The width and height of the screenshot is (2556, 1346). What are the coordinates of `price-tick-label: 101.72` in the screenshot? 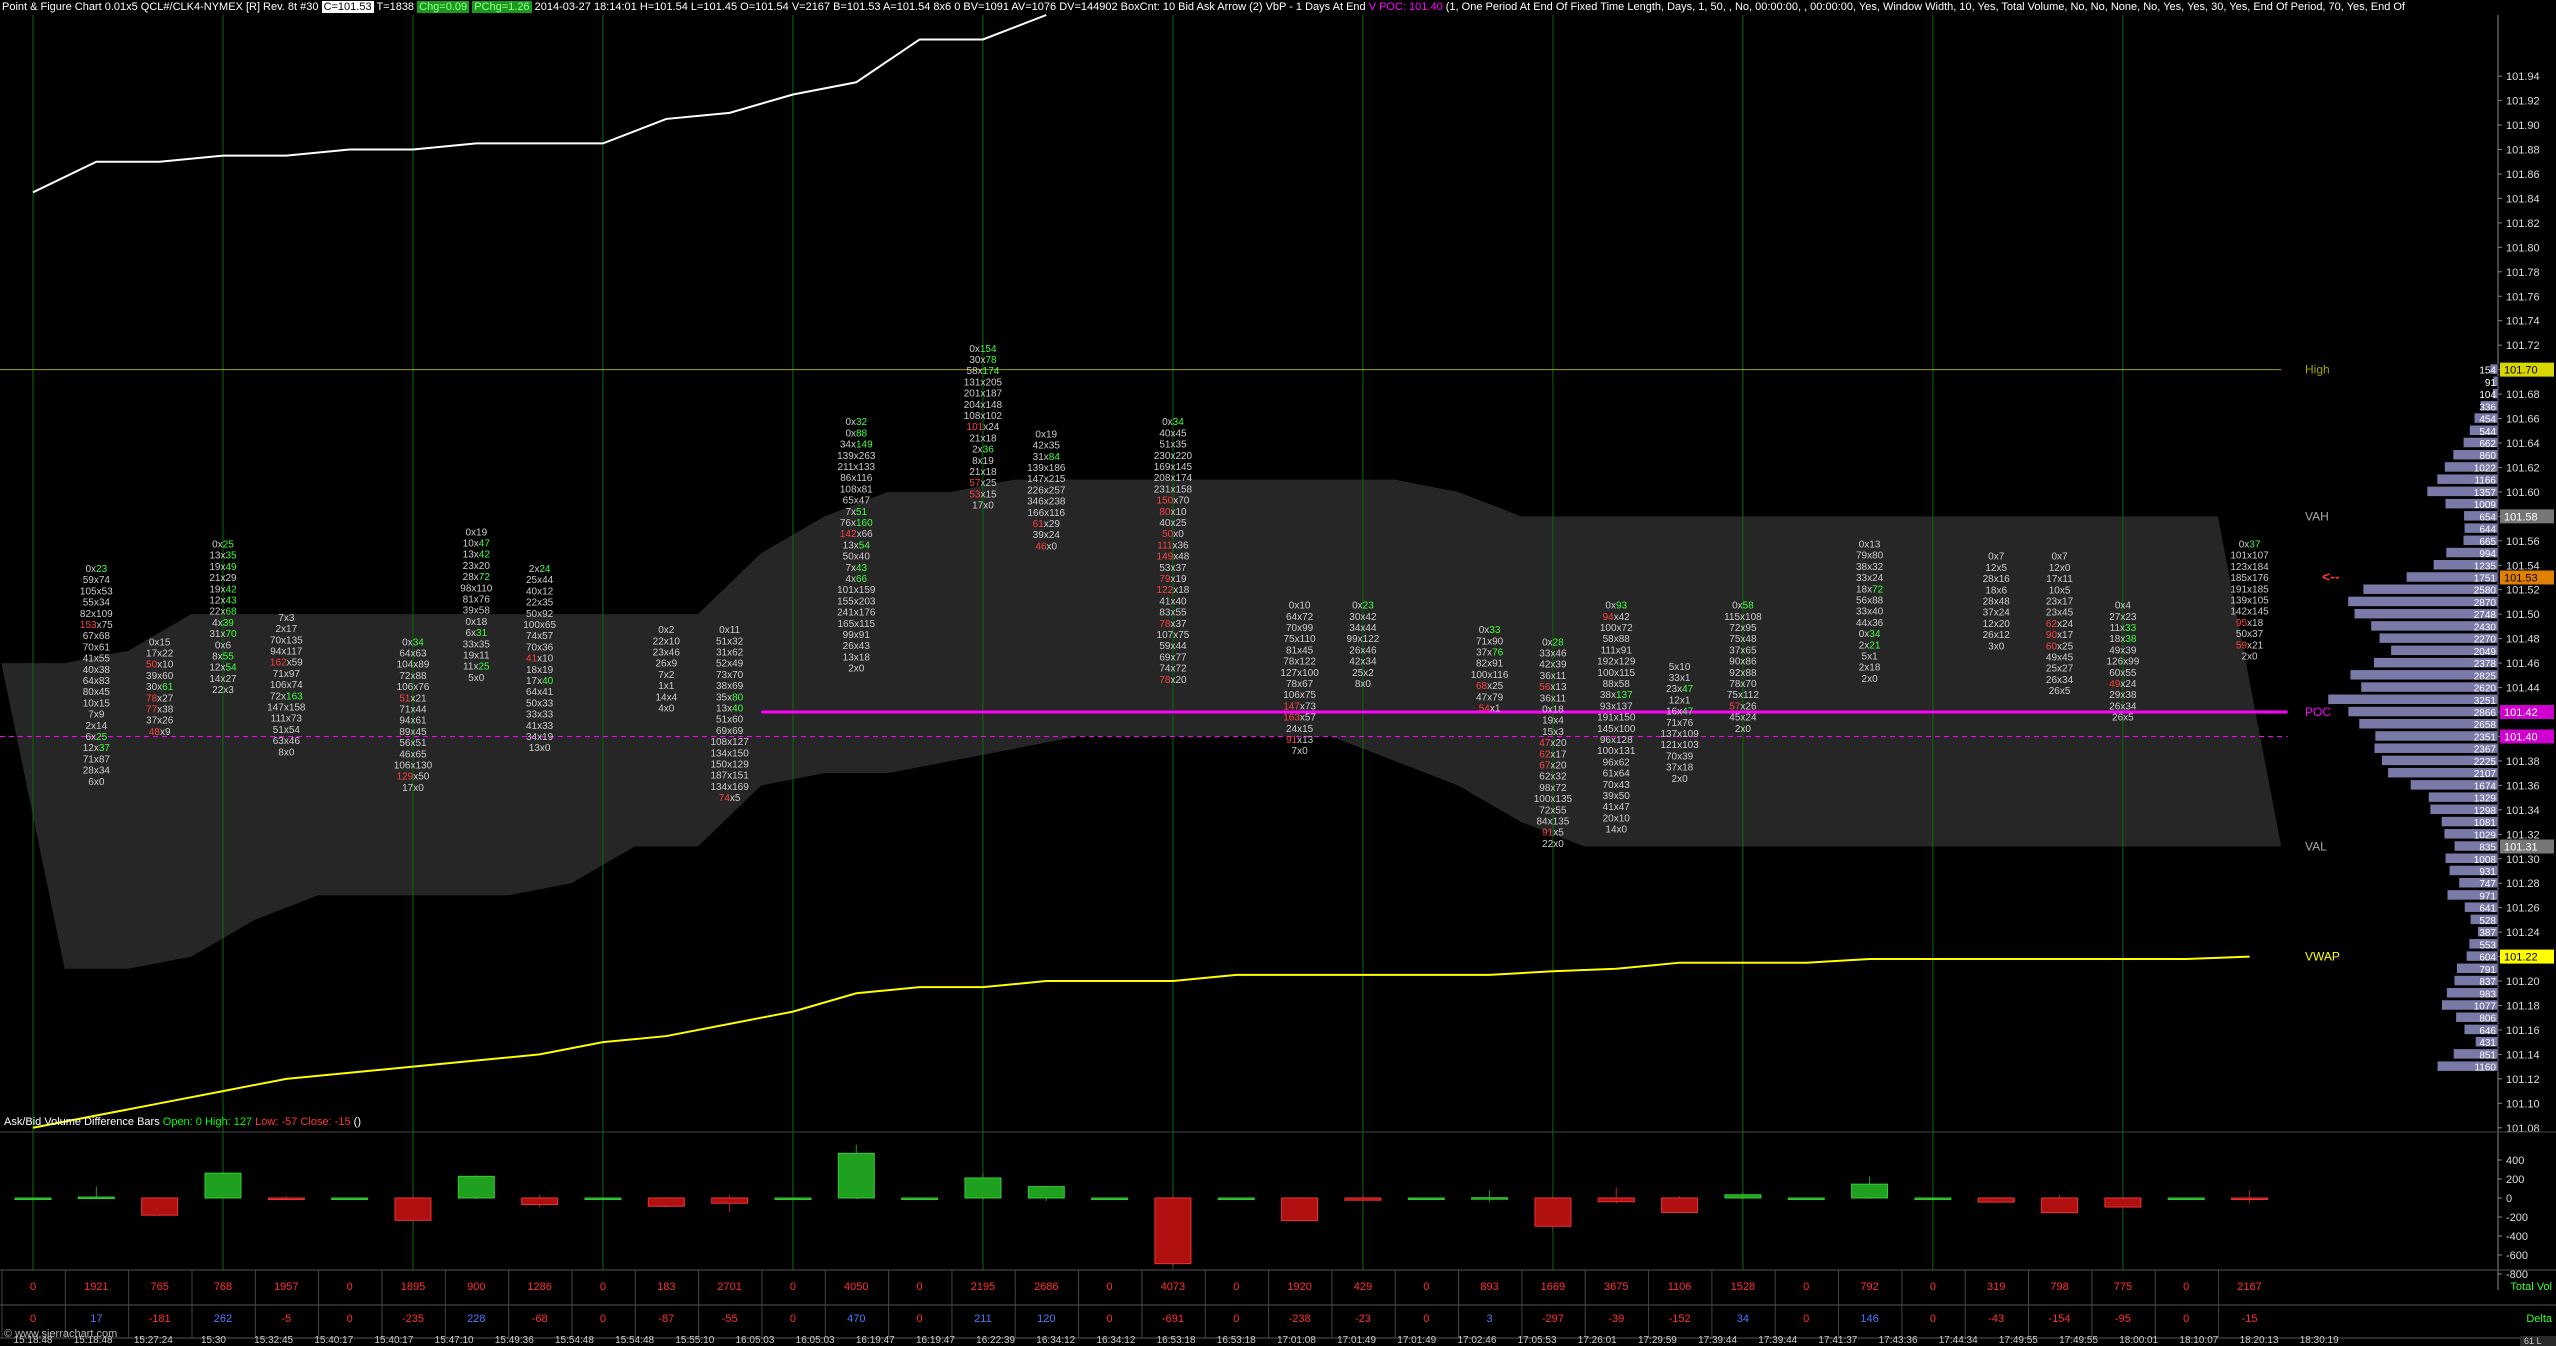 It's located at (2523, 346).